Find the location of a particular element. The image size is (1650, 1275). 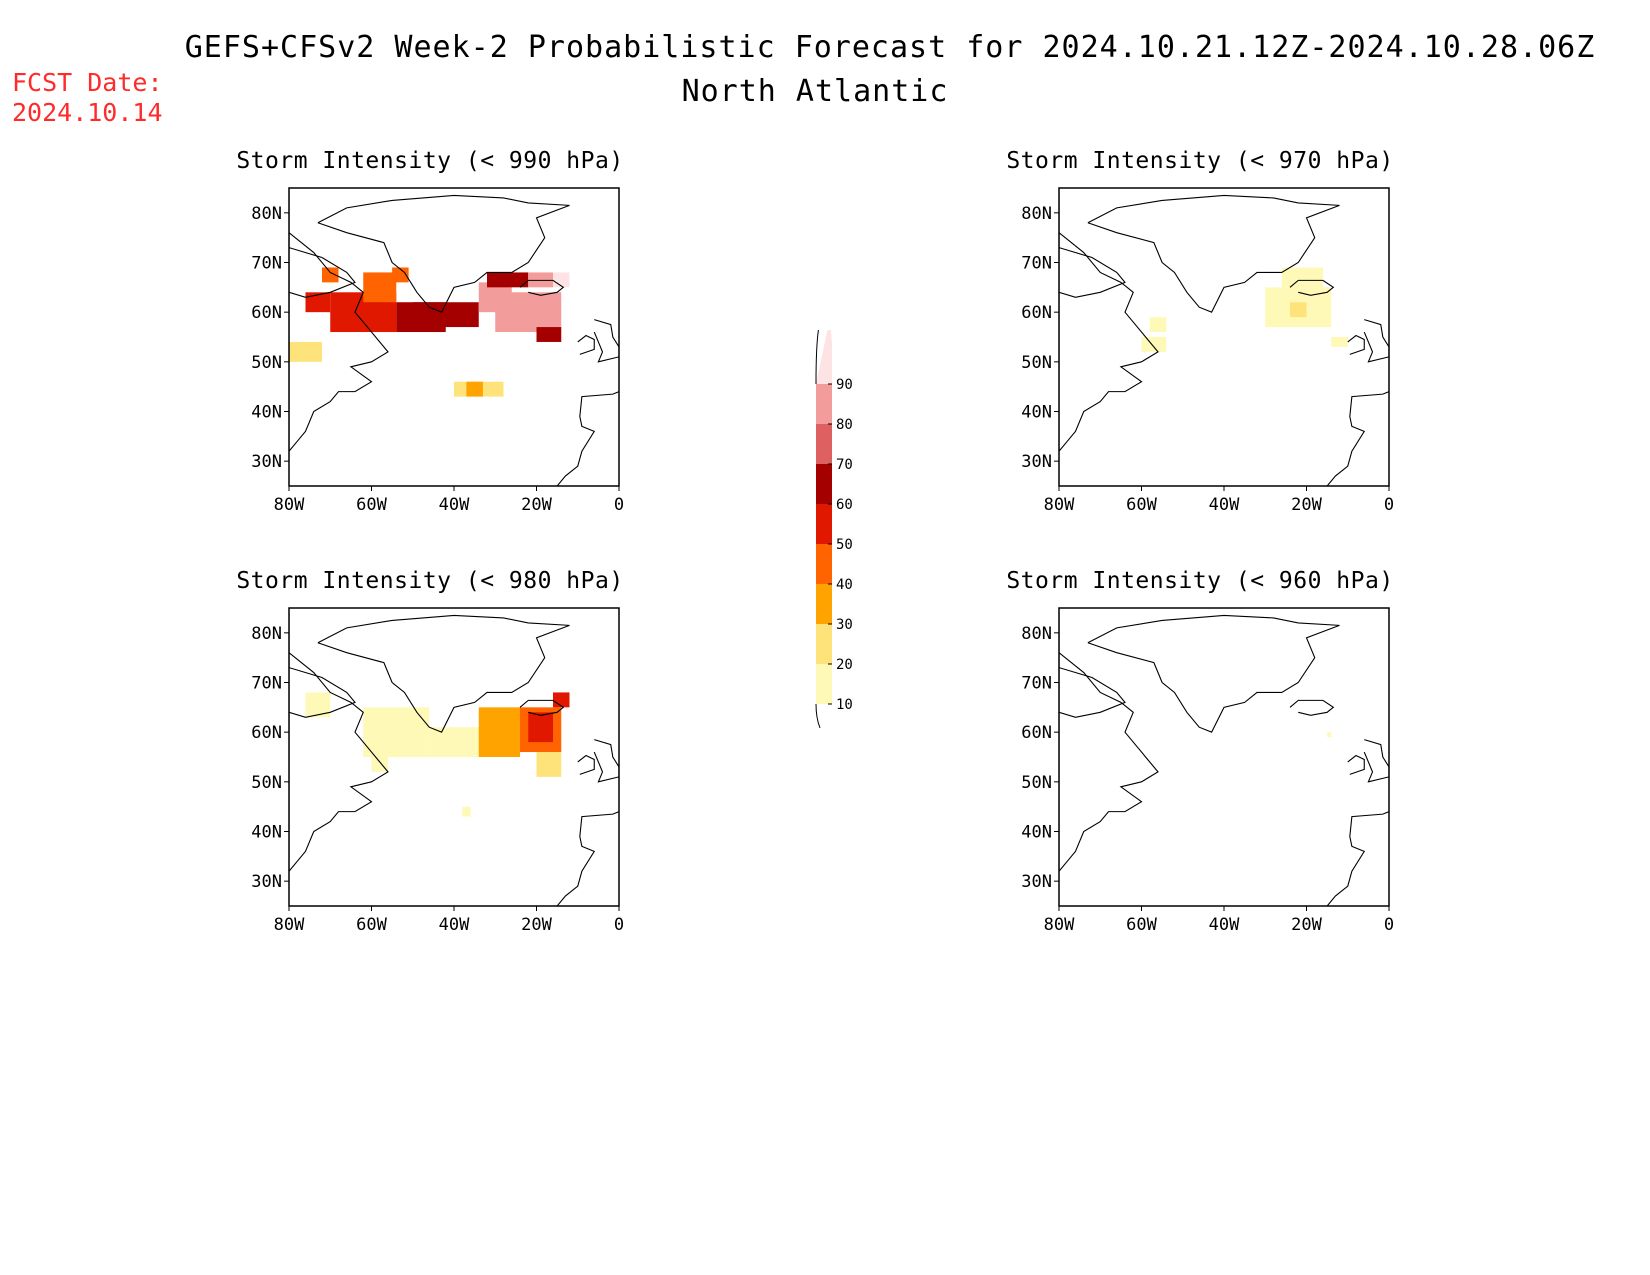

colorbar-label: 60 is located at coordinates (844, 505).